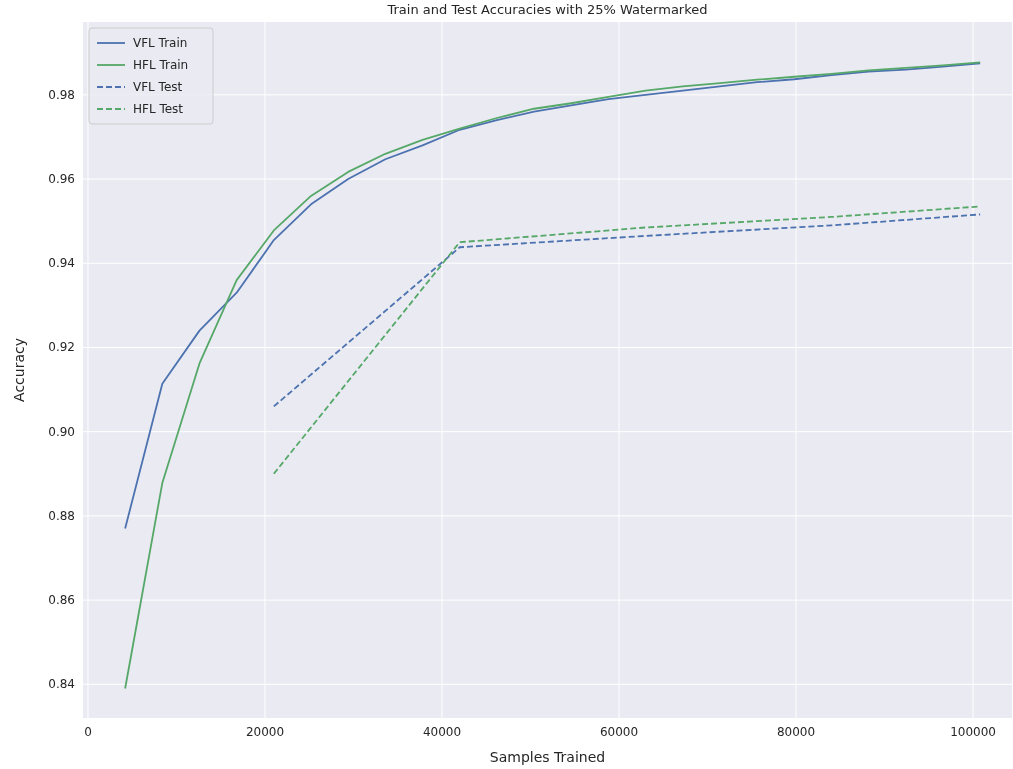  I want to click on chart-title: Train and Test Accuracies with 25% Watermarked, so click(547, 9).